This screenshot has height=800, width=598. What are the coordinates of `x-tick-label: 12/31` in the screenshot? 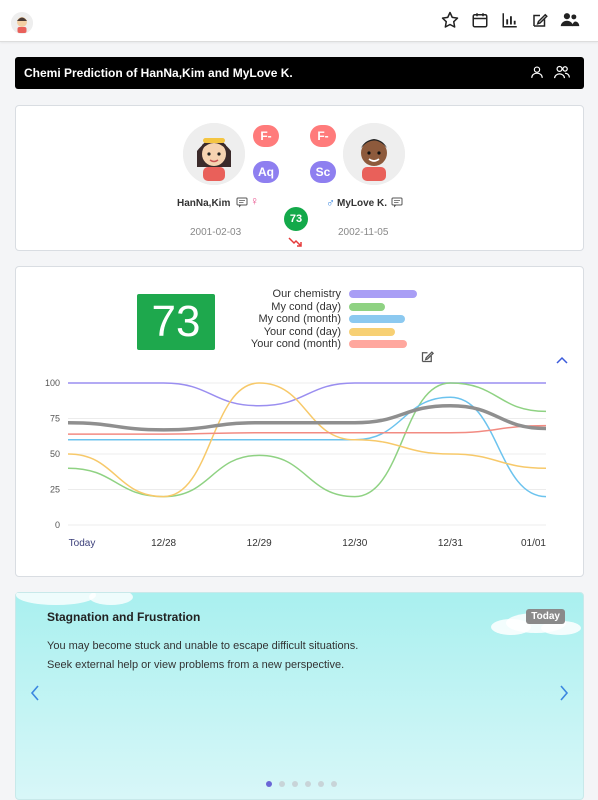 It's located at (450, 543).